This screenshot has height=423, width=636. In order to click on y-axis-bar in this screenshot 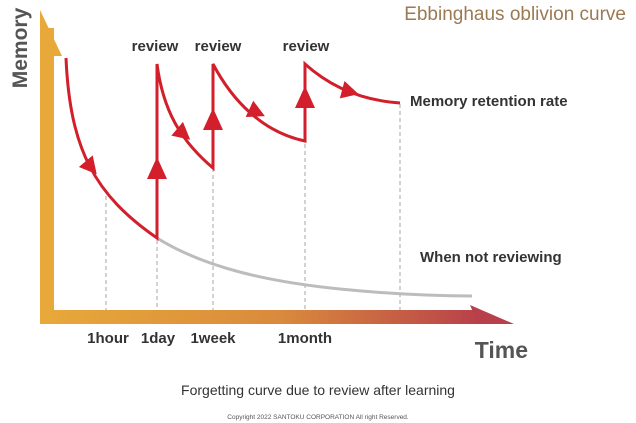, I will do `click(47, 176)`.